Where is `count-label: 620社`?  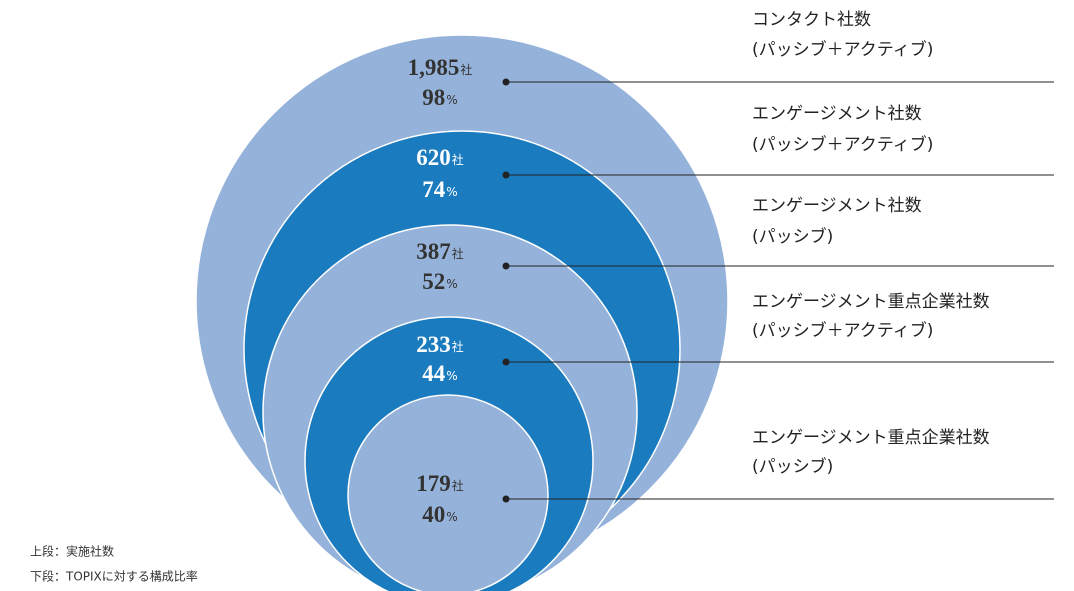
count-label: 620社 is located at coordinates (440, 157).